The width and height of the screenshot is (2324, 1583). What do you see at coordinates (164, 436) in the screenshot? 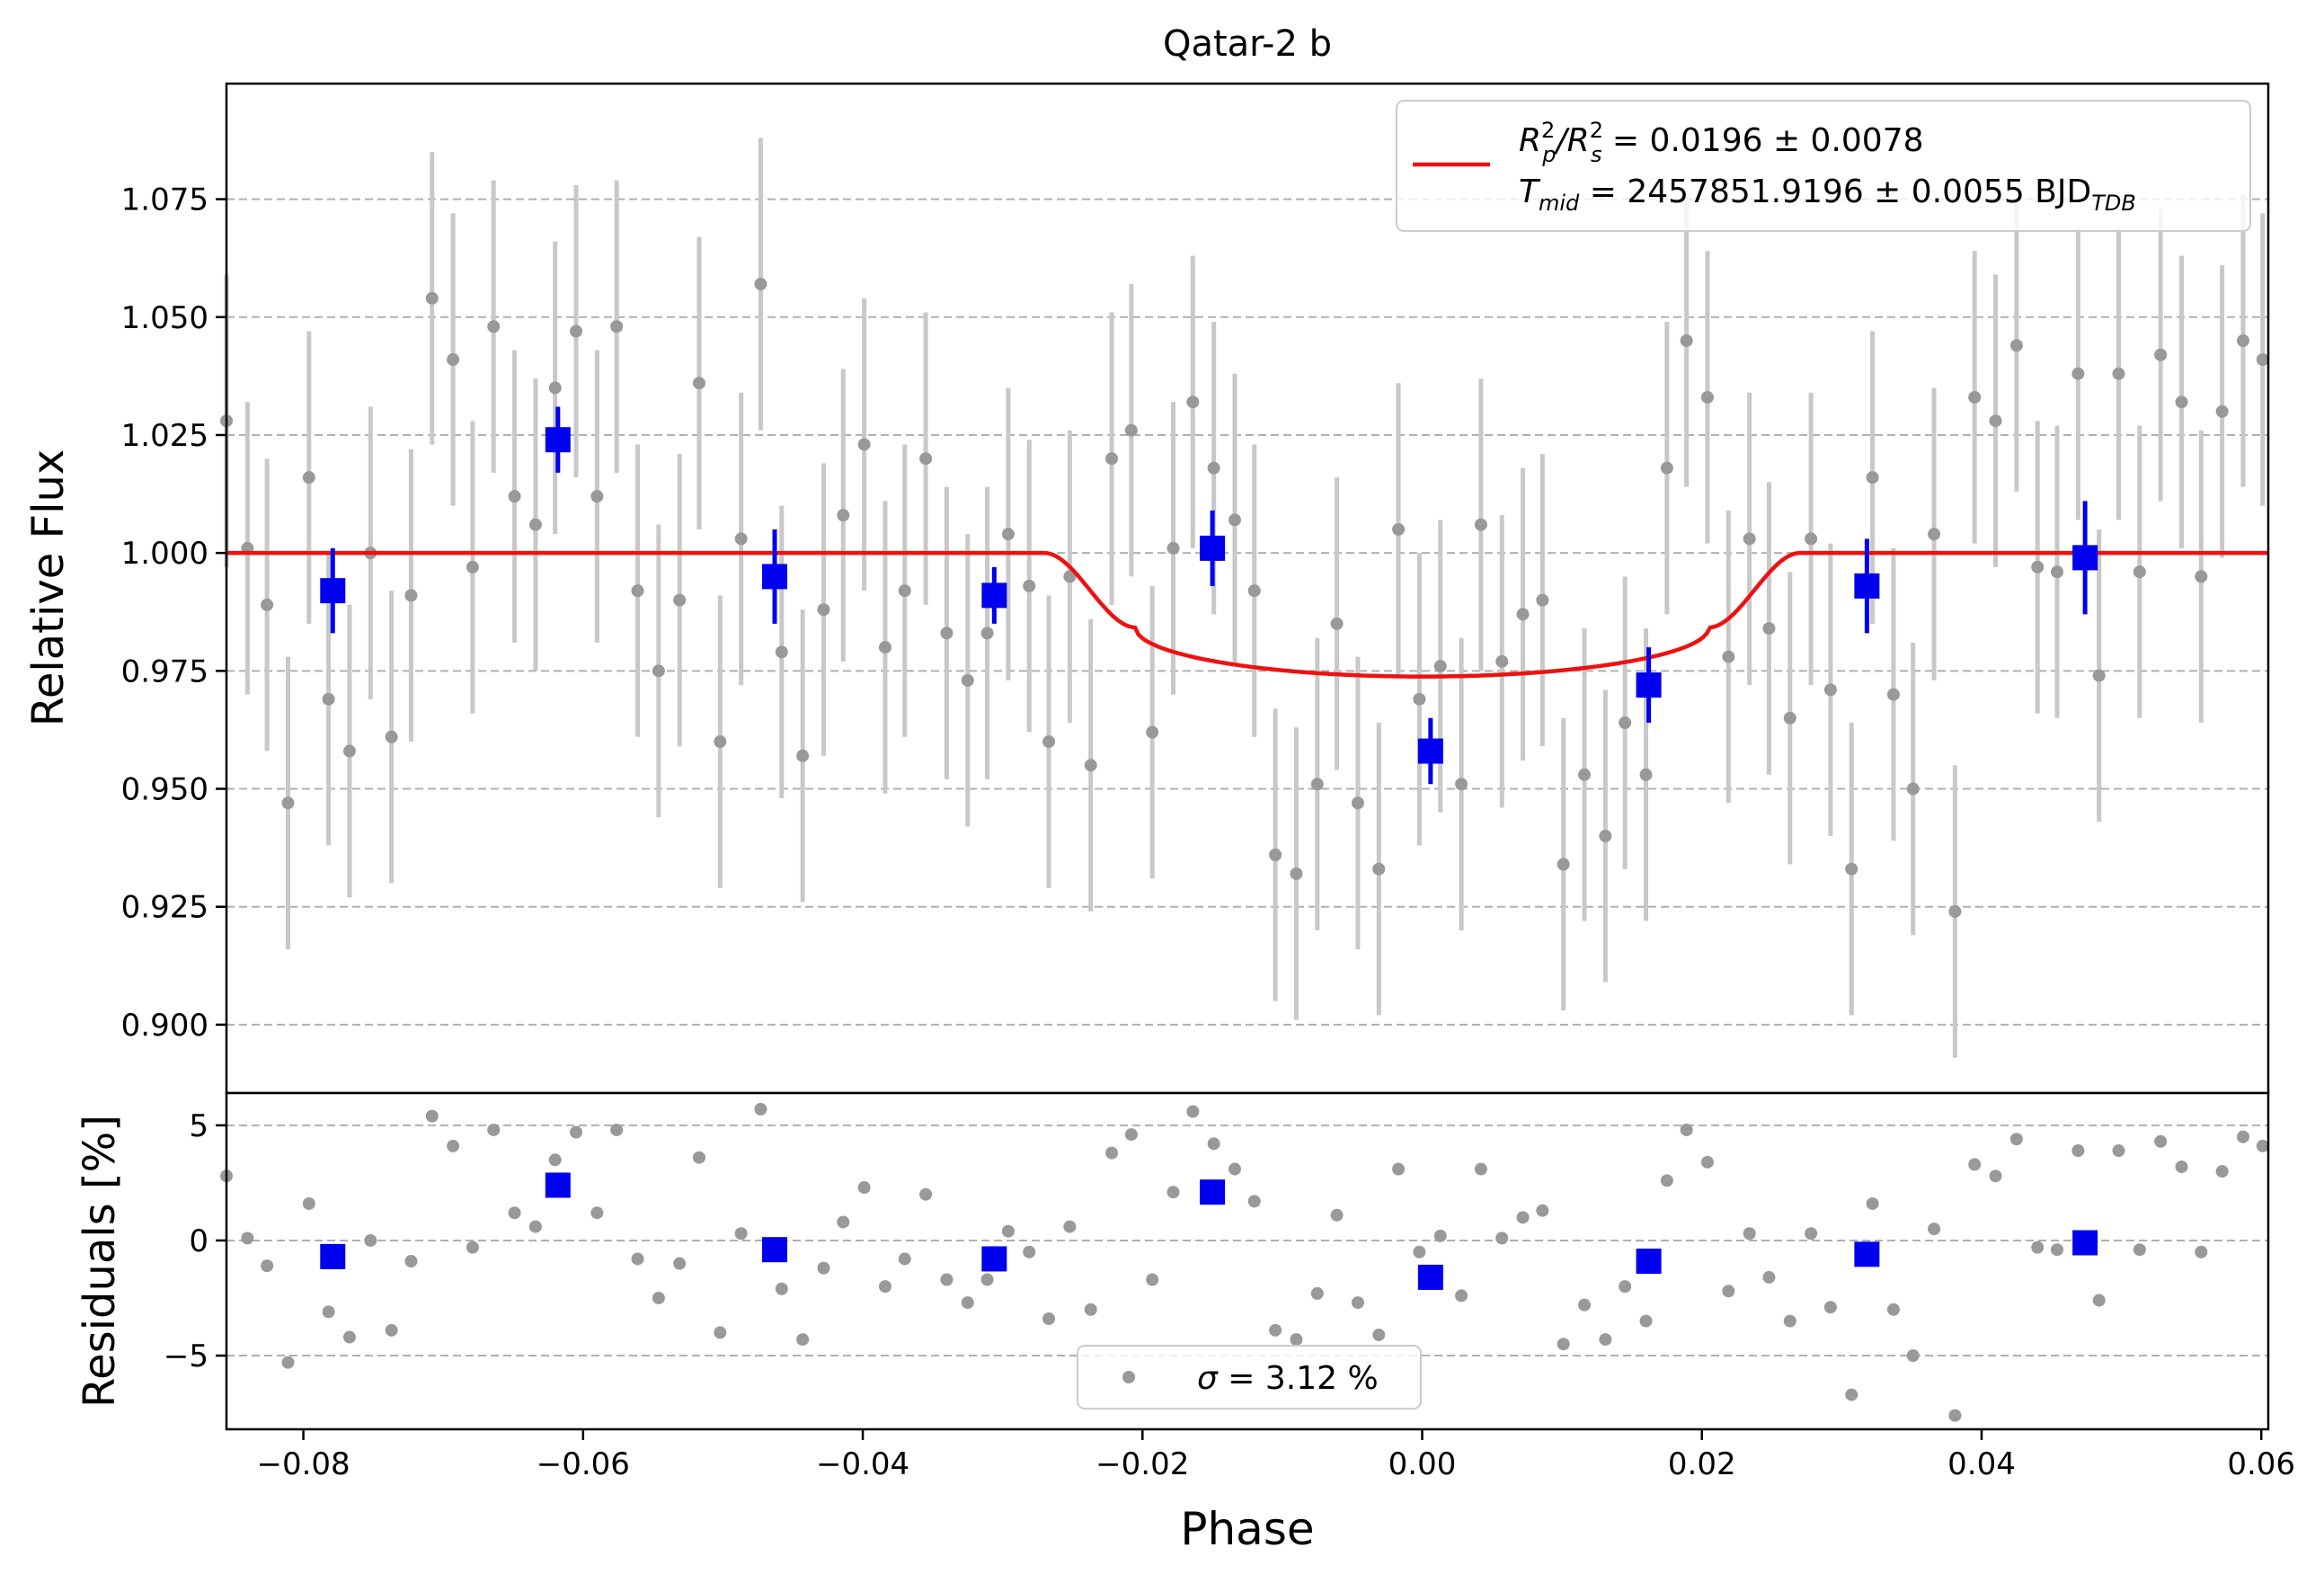
I see `y-tick-label: 1.025` at bounding box center [164, 436].